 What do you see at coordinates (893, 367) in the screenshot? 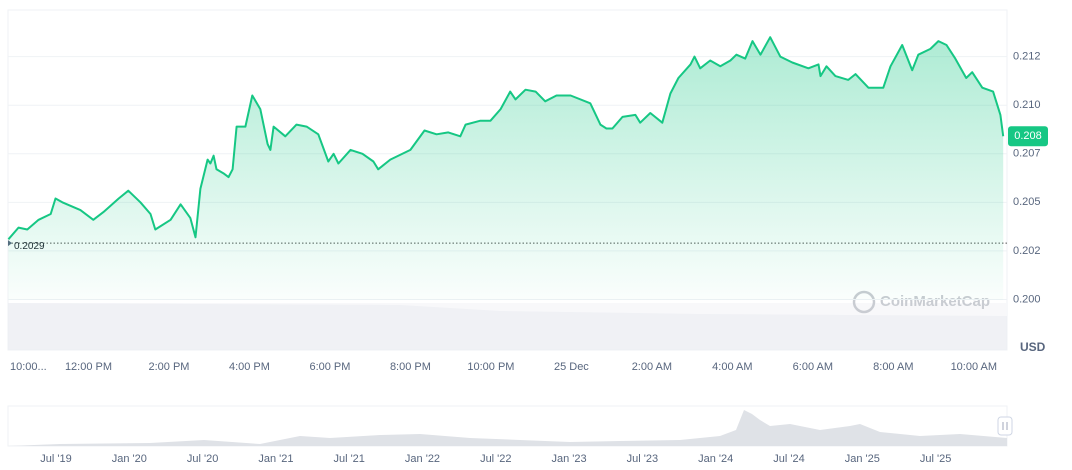
I see `x-tick-label: 8:00 AM` at bounding box center [893, 367].